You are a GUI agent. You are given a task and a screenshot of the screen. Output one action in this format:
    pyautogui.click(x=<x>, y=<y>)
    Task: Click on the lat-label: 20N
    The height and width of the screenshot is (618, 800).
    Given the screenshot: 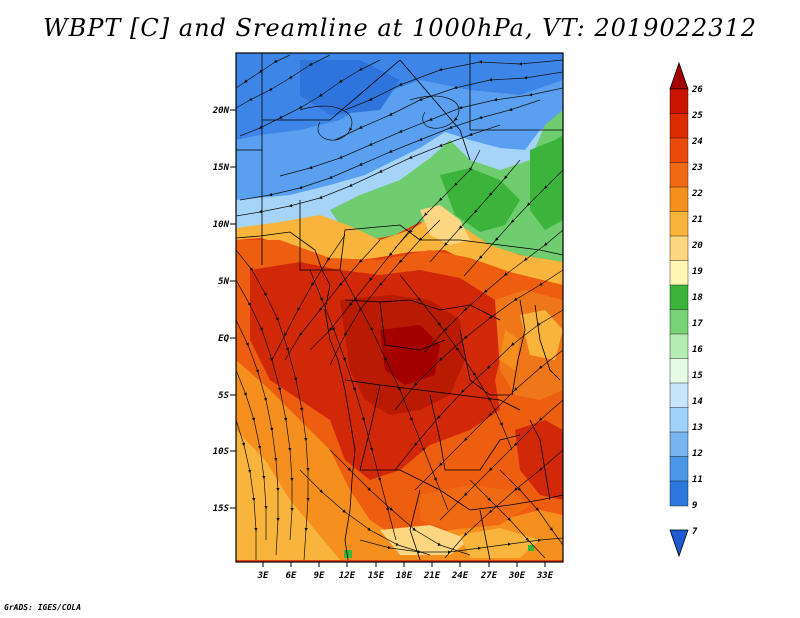 What is the action you would take?
    pyautogui.click(x=221, y=111)
    